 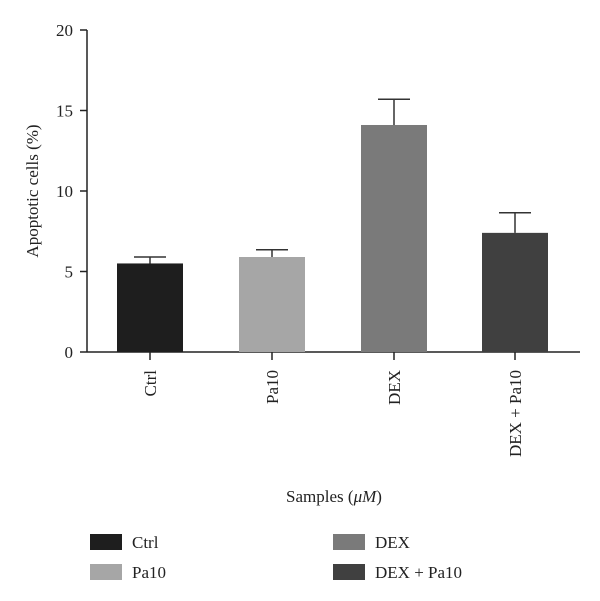 I want to click on legend-item: DEX, so click(x=371, y=542).